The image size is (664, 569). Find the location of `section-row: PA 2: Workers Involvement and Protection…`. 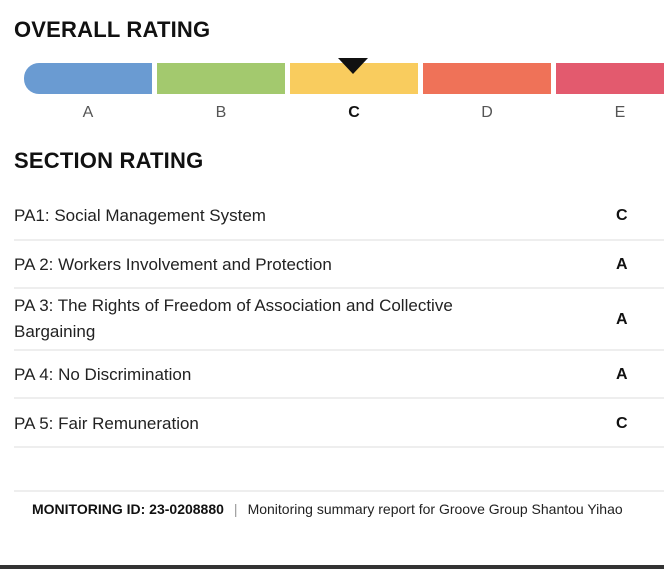

section-row: PA 2: Workers Involvement and Protection… is located at coordinates (339, 265).